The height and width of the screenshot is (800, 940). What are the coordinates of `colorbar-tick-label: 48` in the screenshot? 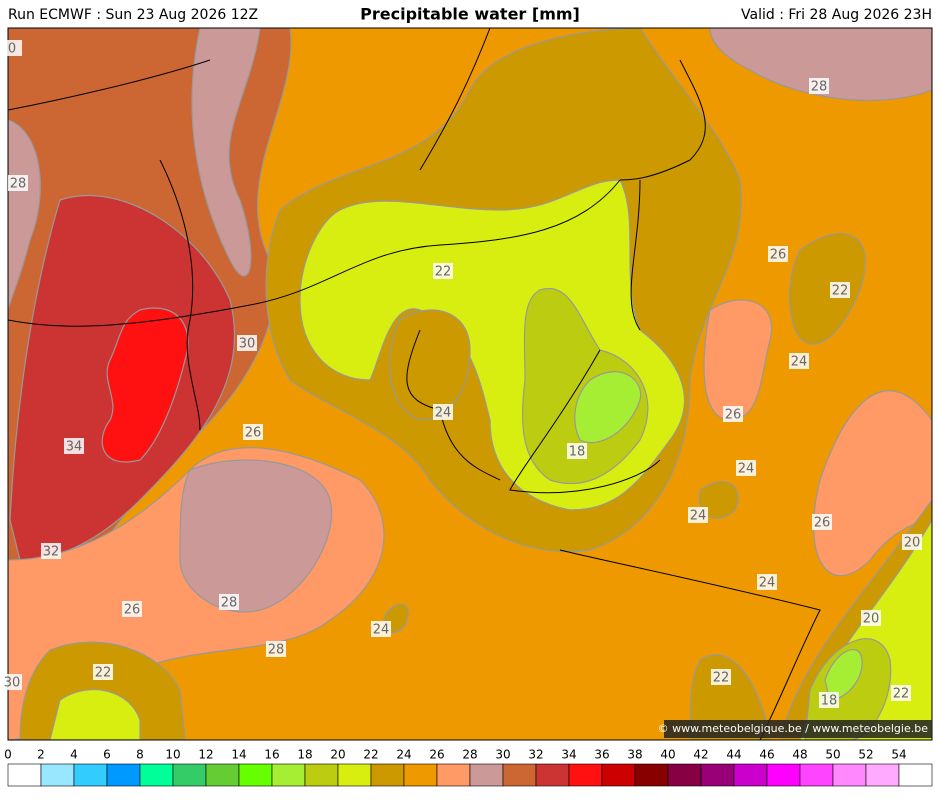 It's located at (799, 755).